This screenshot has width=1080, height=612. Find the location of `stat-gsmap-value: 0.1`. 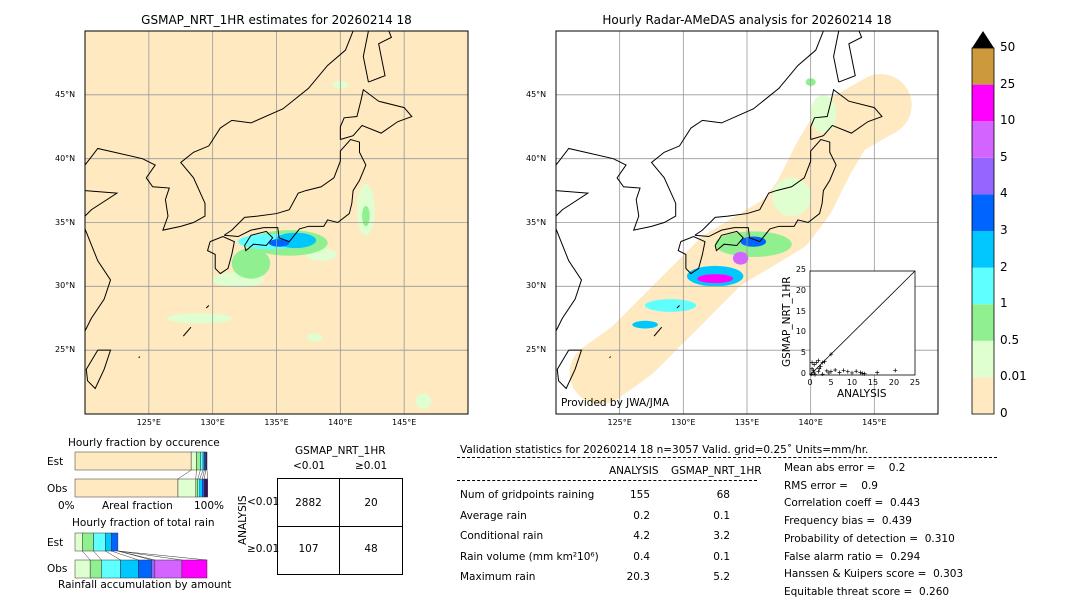

stat-gsmap-value: 0.1 is located at coordinates (721, 515).